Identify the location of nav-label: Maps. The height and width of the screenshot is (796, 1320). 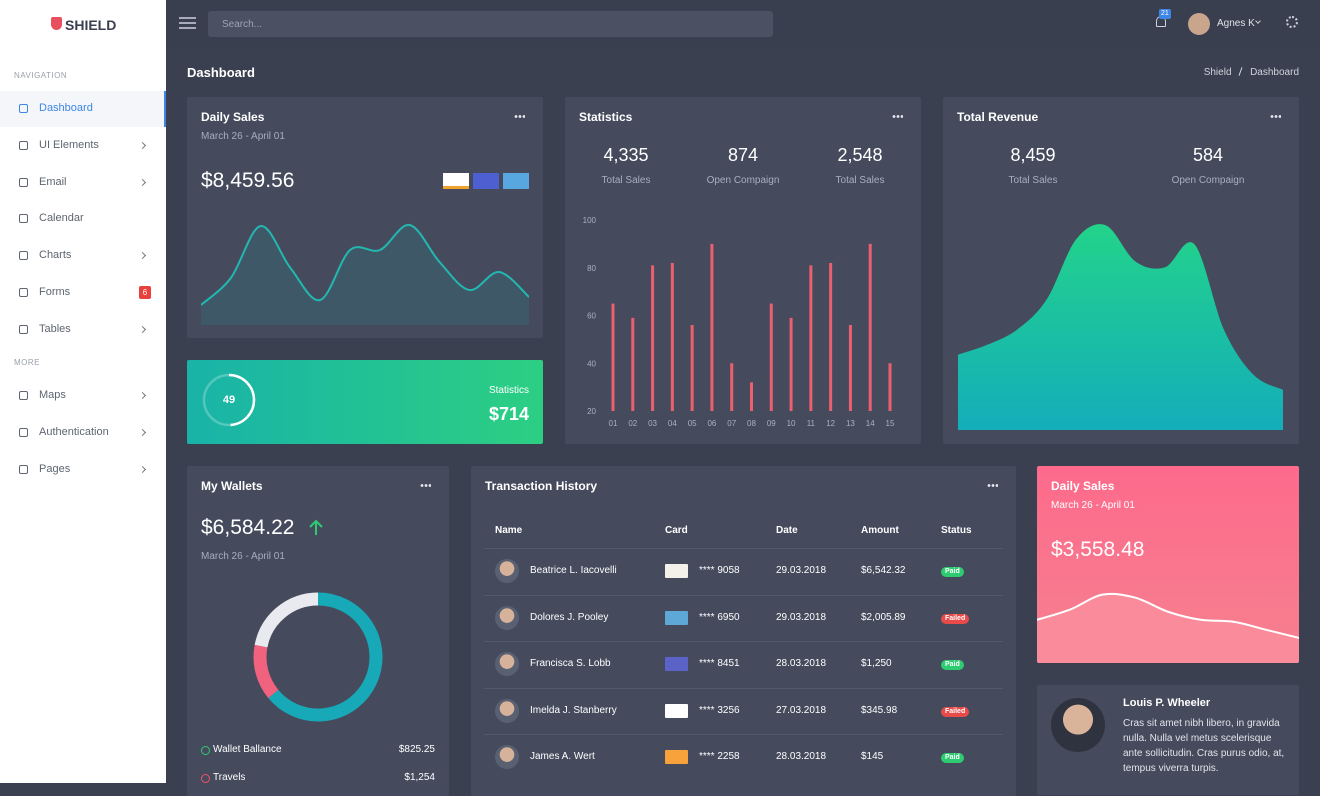
(52, 395).